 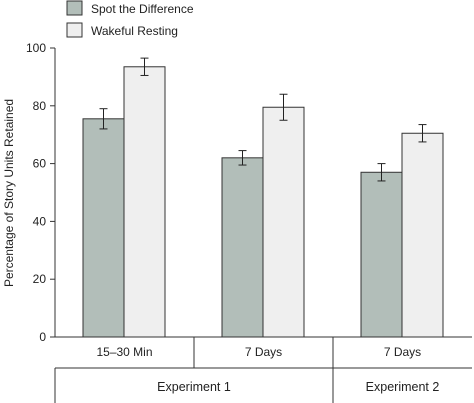 I want to click on legend-label: Spot the Difference, so click(x=142, y=9).